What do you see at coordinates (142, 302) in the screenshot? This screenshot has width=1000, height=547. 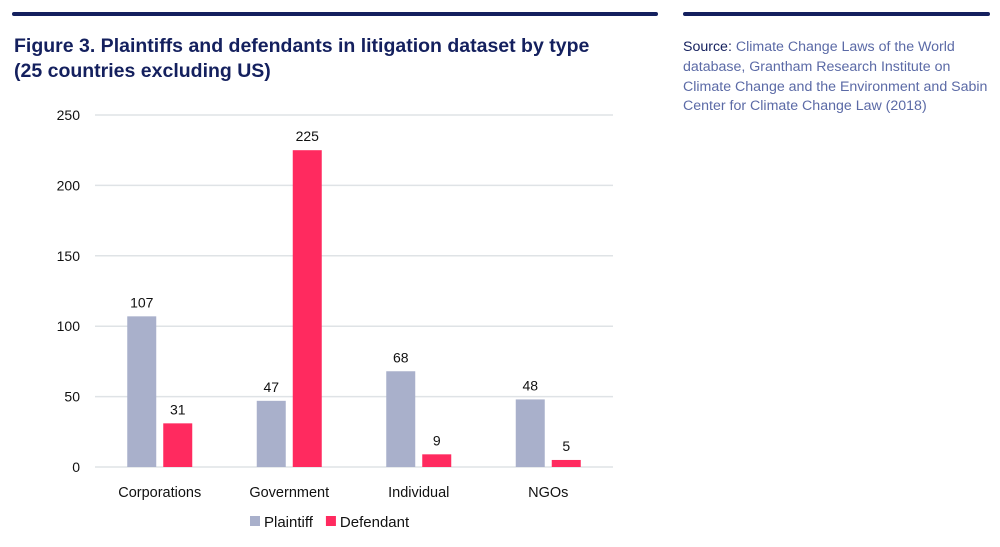 I see `data-label: 107` at bounding box center [142, 302].